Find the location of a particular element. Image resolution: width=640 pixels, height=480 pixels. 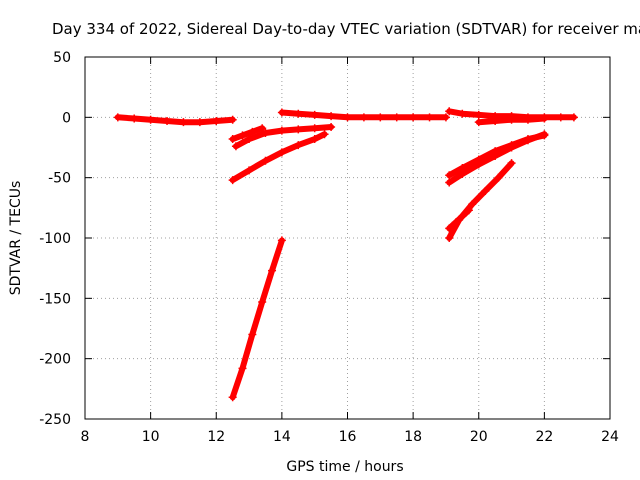

x-tick-label: 8 is located at coordinates (85, 437).